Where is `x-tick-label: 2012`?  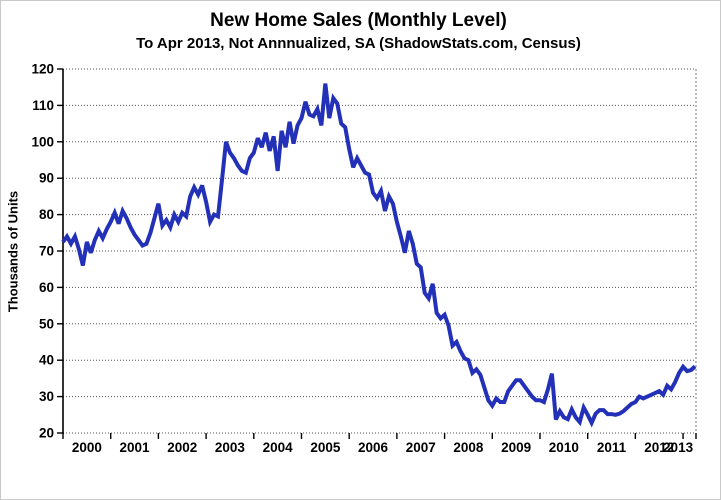
x-tick-label: 2012 is located at coordinates (659, 447).